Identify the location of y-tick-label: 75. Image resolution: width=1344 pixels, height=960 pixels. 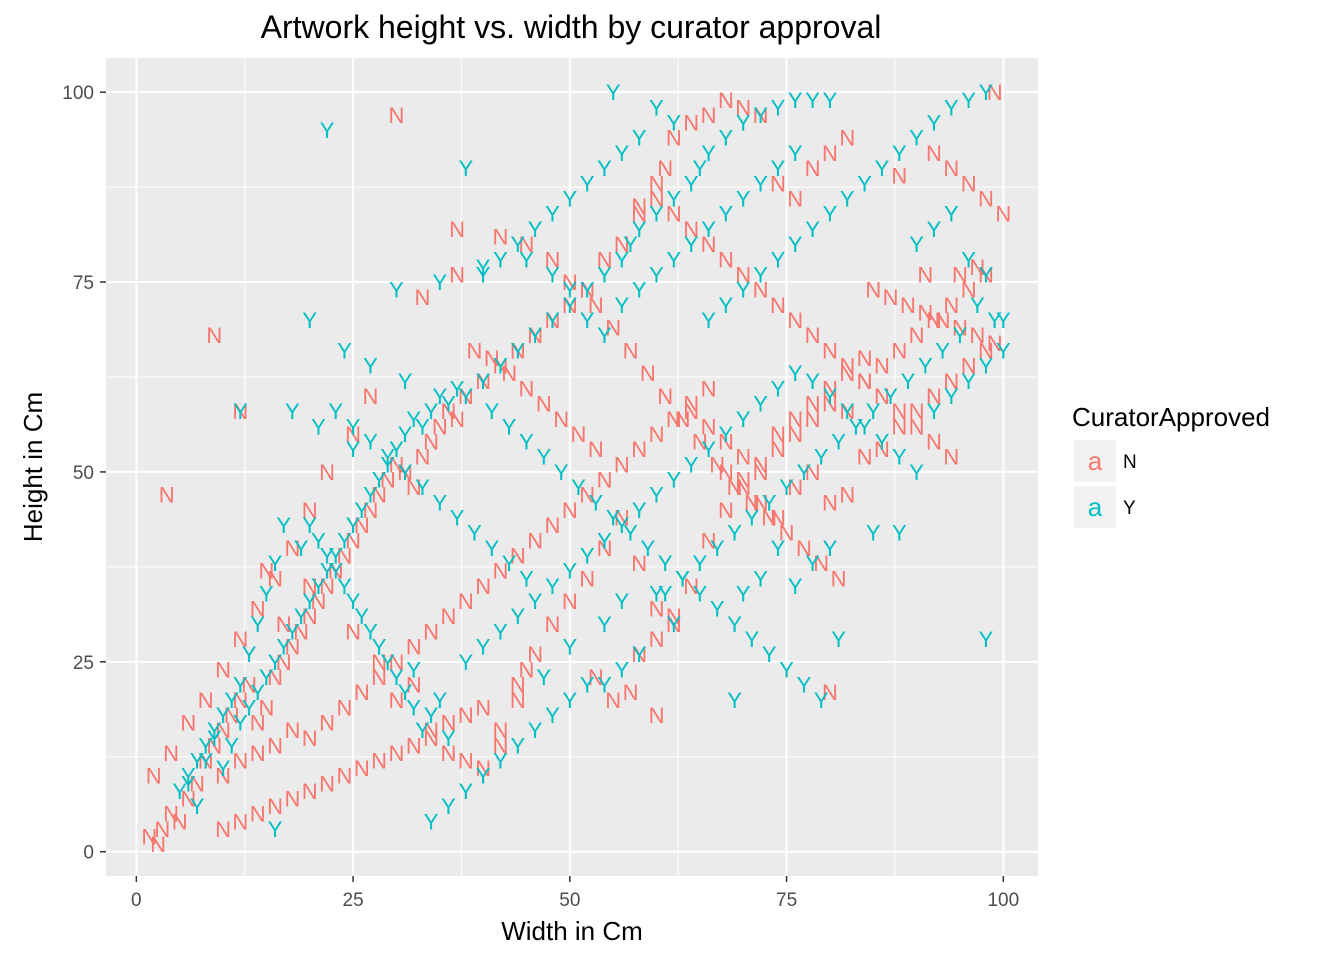
(83, 283).